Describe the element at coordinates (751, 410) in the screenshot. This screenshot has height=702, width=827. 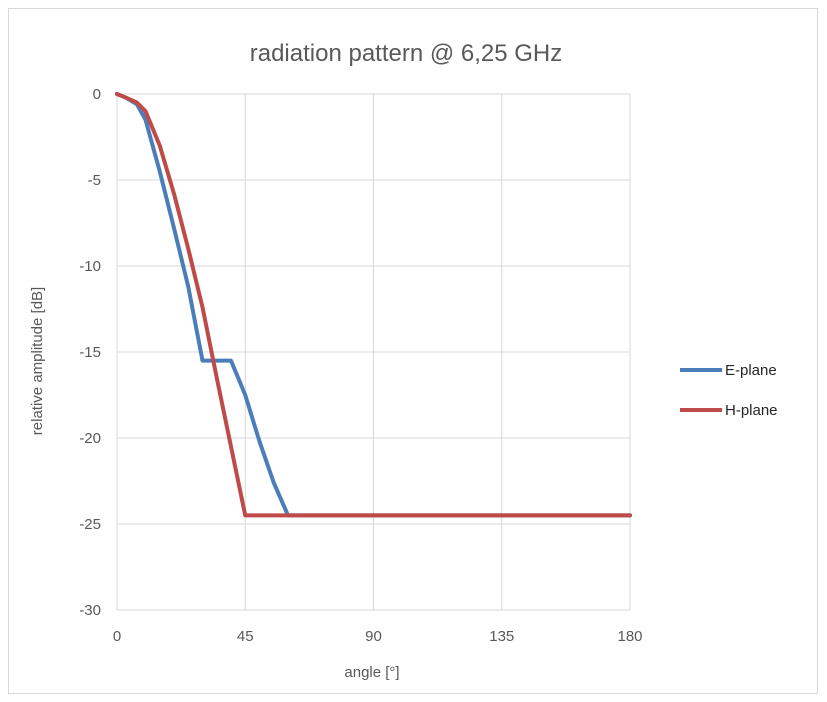
I see `legend-label-h-plane: H-plane` at that location.